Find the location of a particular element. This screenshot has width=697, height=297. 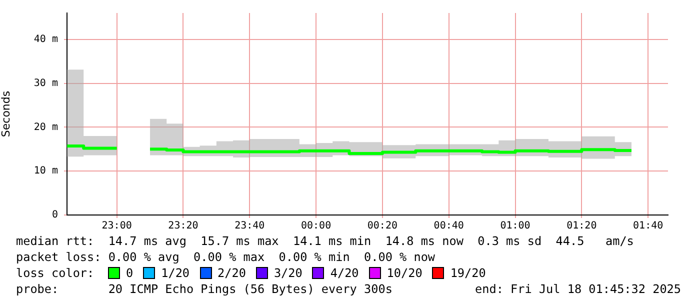

text: end: Fri Jul 18 01:45:32 2025 is located at coordinates (578, 289).